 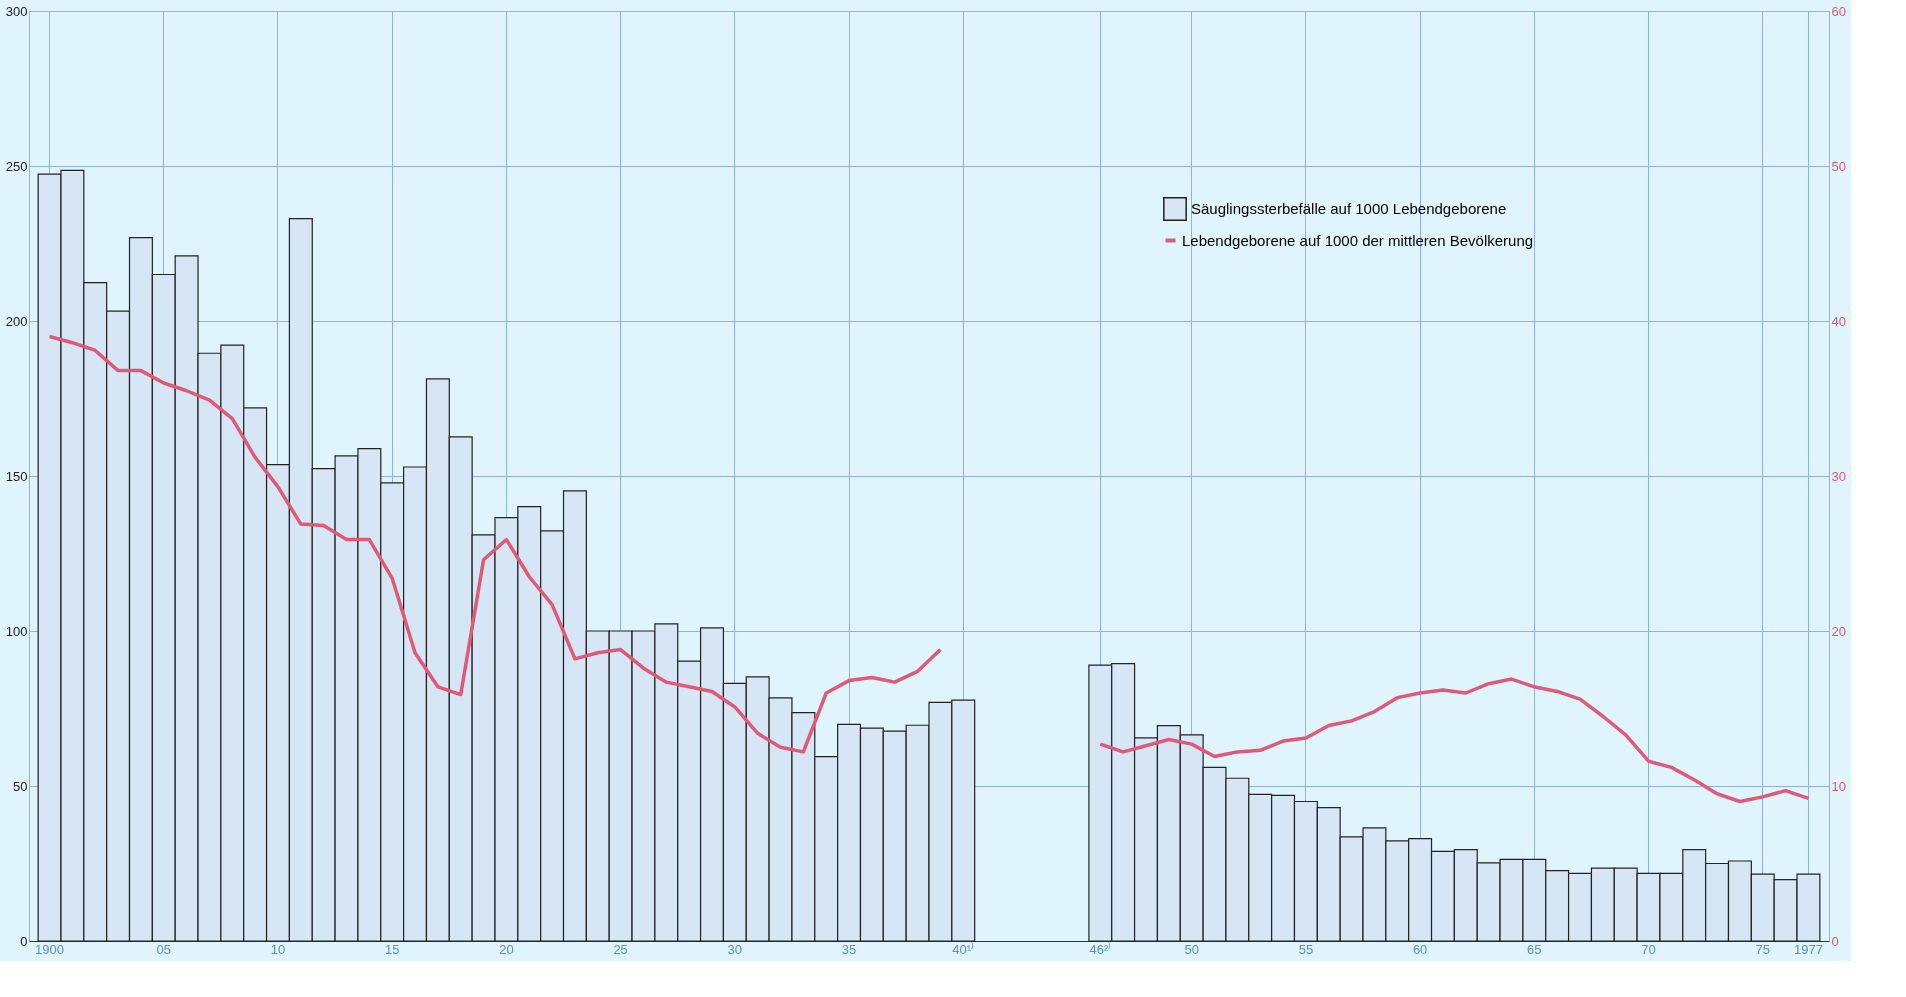 What do you see at coordinates (20, 786) in the screenshot?
I see `y-tick-label: 50` at bounding box center [20, 786].